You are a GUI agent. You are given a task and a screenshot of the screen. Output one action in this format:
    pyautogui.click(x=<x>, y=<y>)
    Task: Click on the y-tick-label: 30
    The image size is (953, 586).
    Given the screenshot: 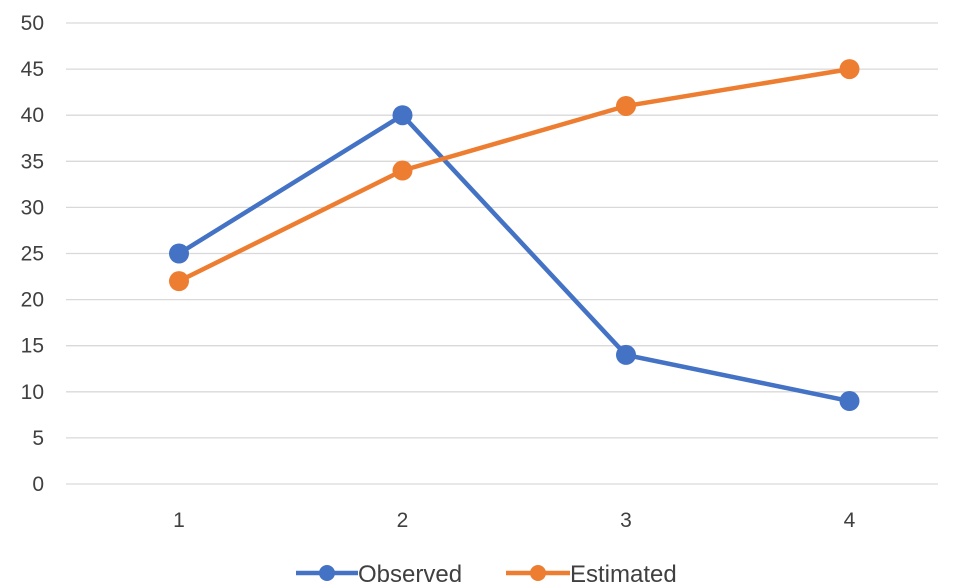 What is the action you would take?
    pyautogui.click(x=32, y=207)
    